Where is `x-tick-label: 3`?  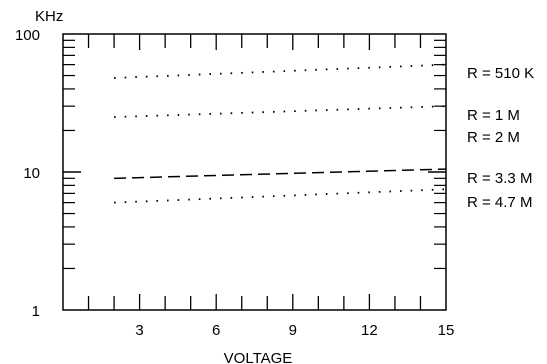
x-tick-label: 3 is located at coordinates (139, 330).